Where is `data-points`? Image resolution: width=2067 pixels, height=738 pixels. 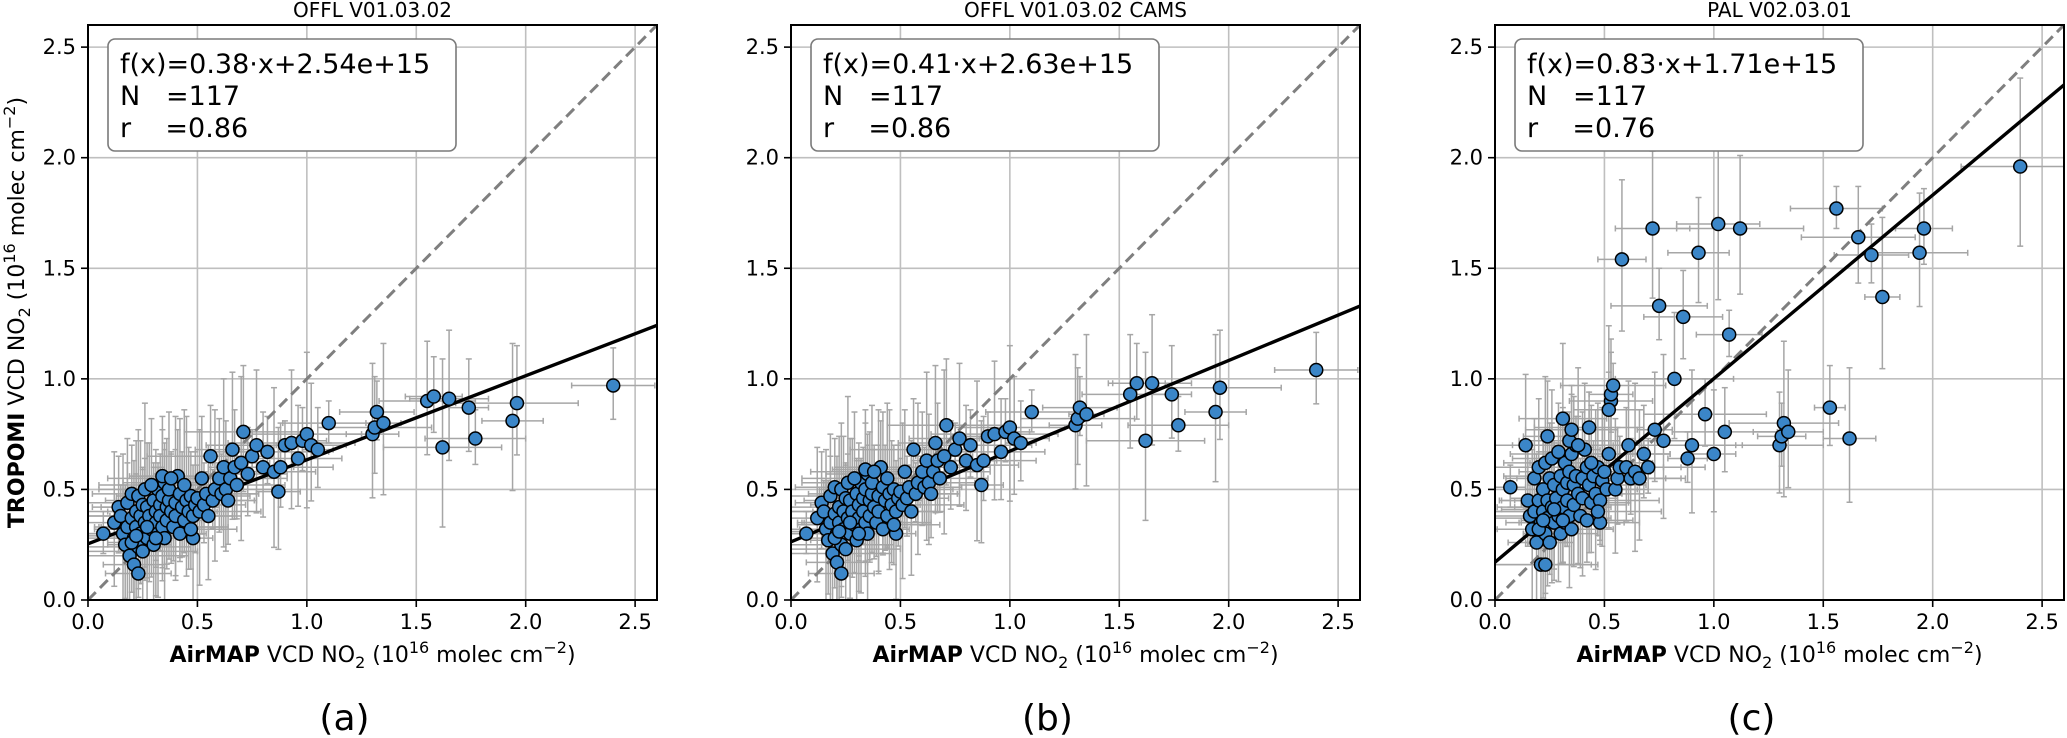
data-points is located at coordinates (358, 479).